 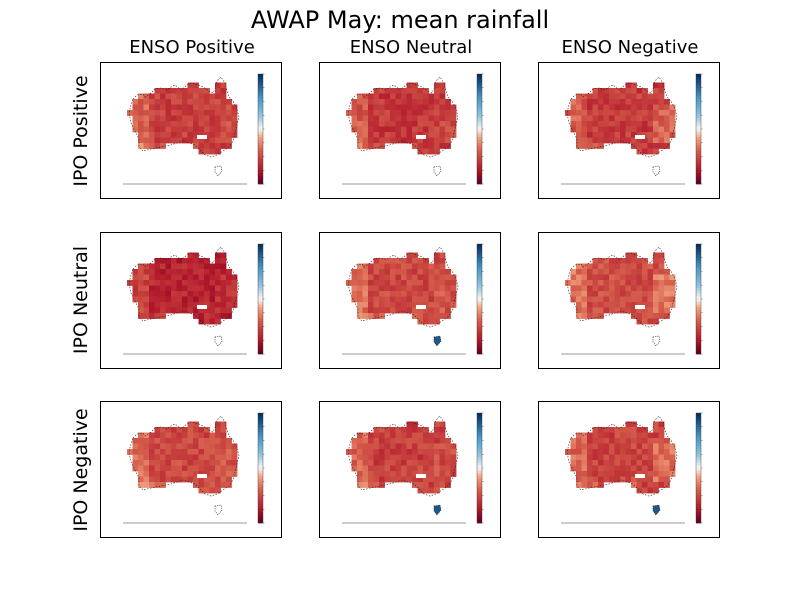 What do you see at coordinates (640, 137) in the screenshot?
I see `masked-region` at bounding box center [640, 137].